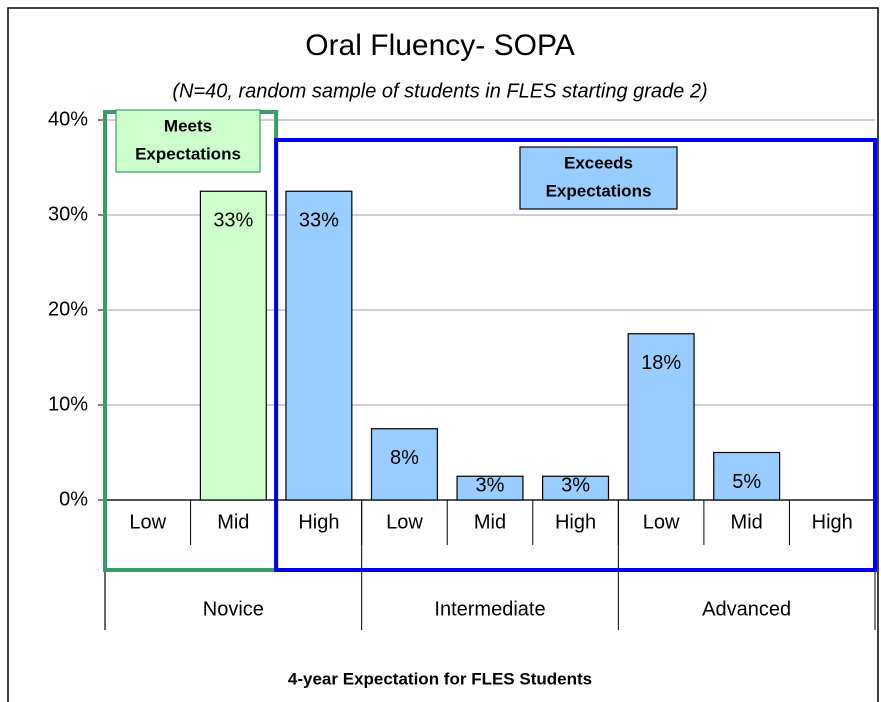 This screenshot has height=702, width=881. What do you see at coordinates (68, 404) in the screenshot?
I see `y-tick-label: 10%` at bounding box center [68, 404].